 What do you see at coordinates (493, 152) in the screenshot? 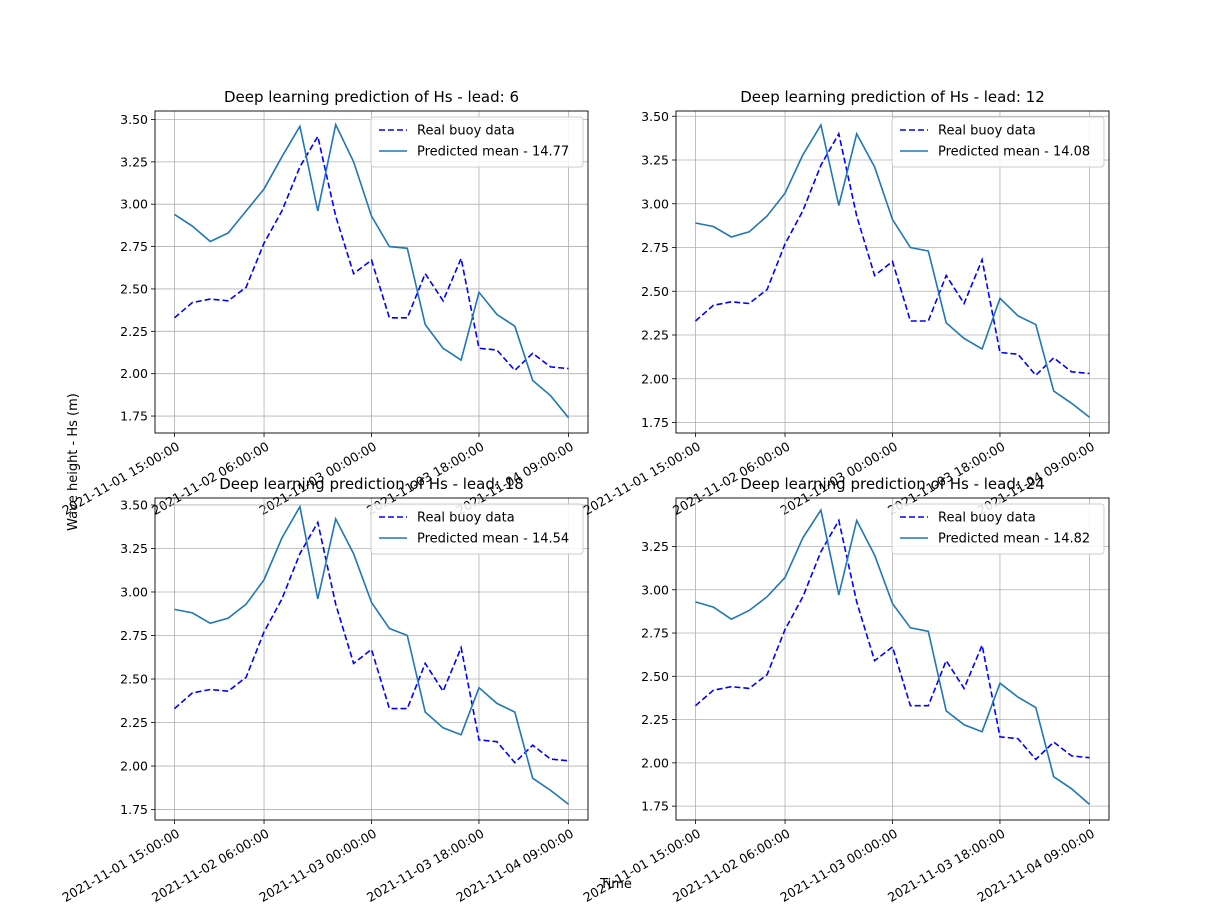
I see `legend-label: Predicted mean - 14.77` at bounding box center [493, 152].